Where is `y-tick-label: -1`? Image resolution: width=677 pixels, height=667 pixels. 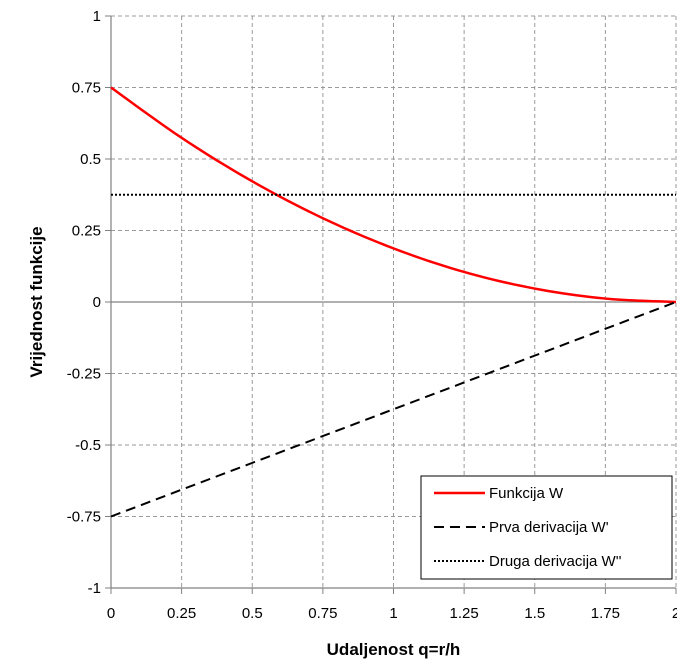
y-tick-label: -1 is located at coordinates (94, 588).